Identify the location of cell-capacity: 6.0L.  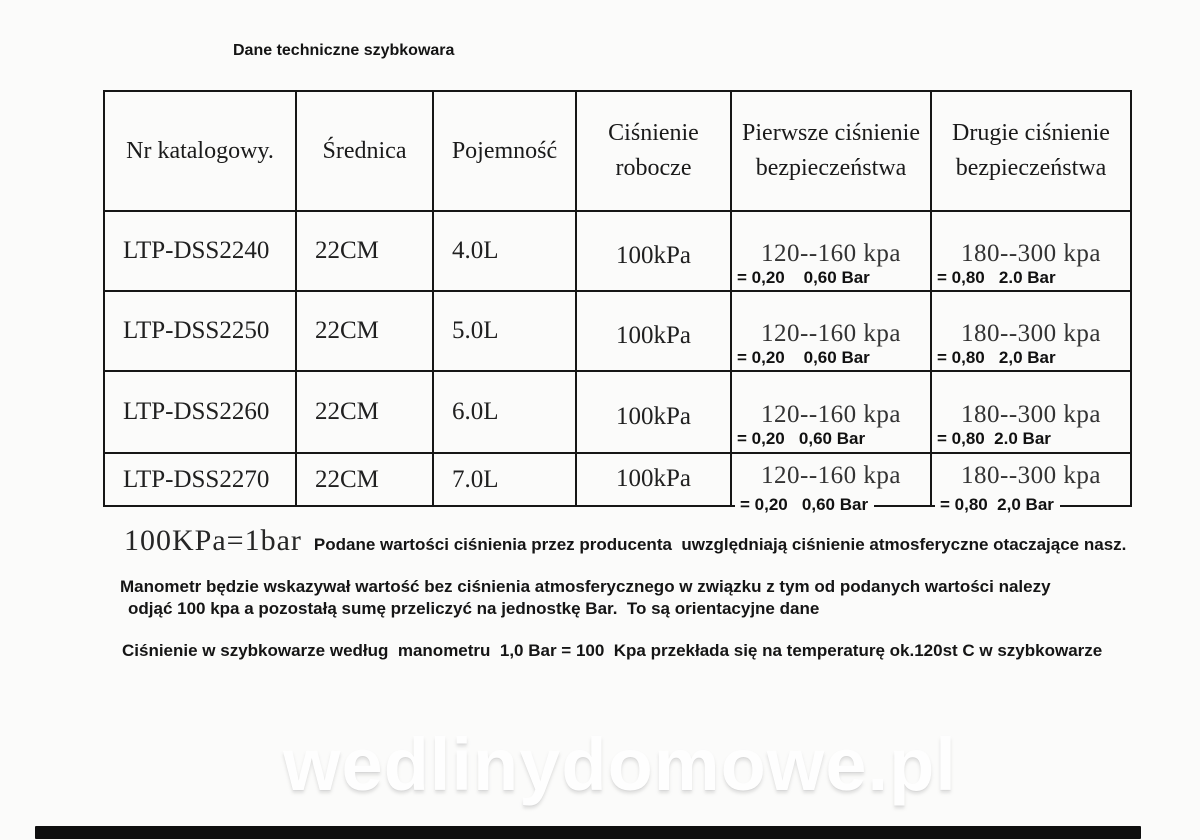
(504, 412).